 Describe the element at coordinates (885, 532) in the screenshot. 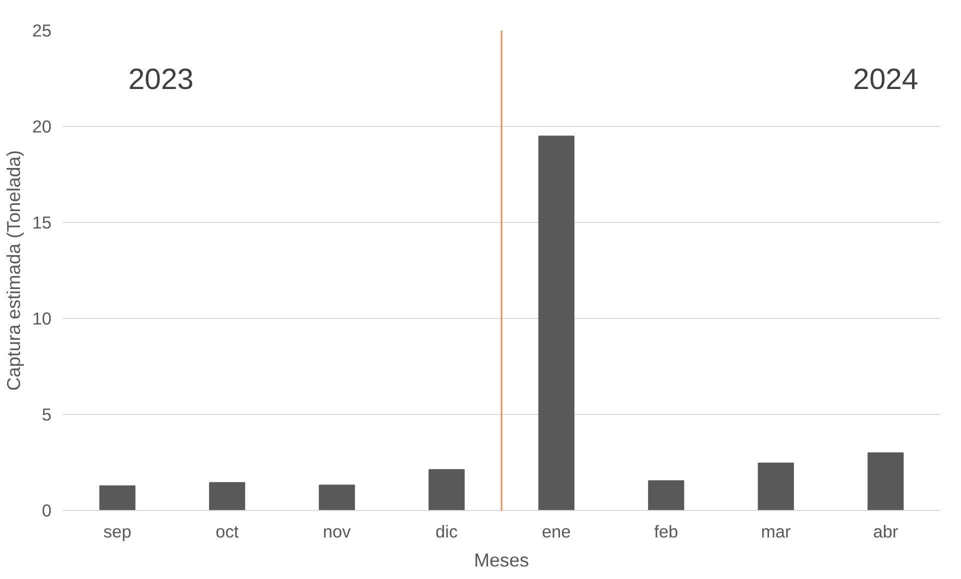

I see `x-tick-label: abr` at that location.